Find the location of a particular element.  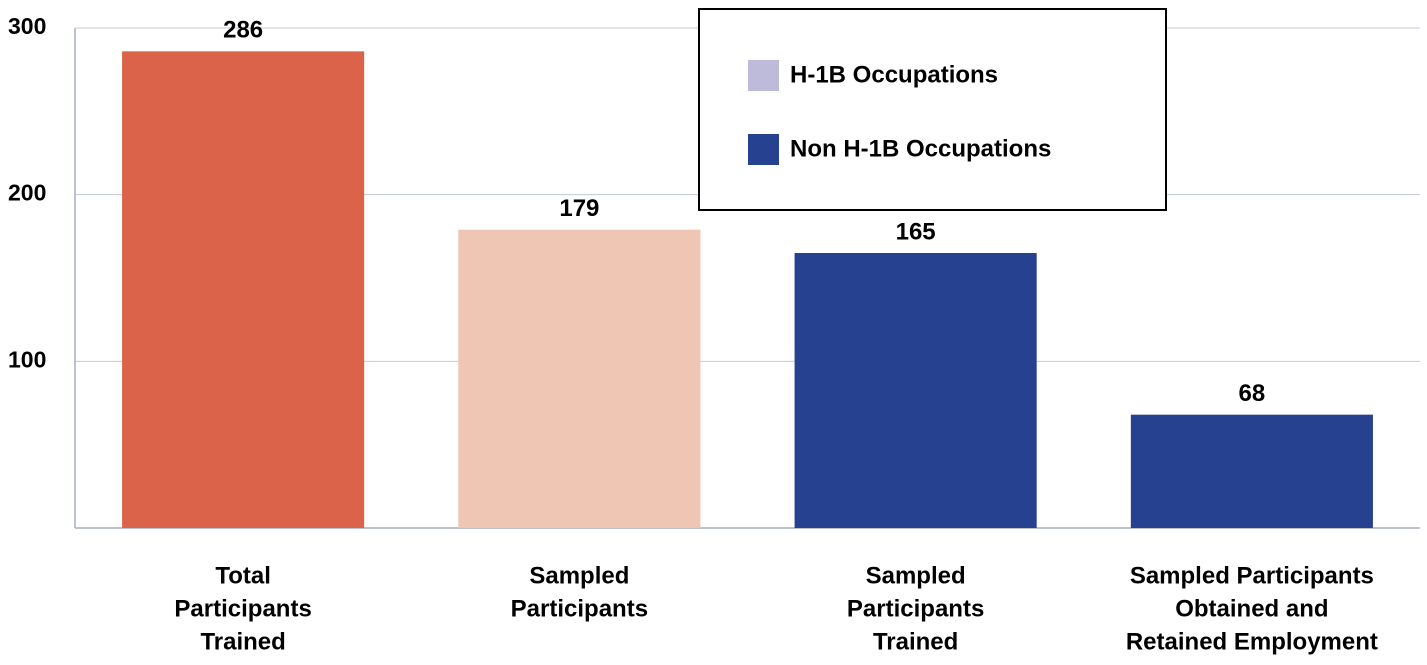

value-label: 286 is located at coordinates (243, 30).